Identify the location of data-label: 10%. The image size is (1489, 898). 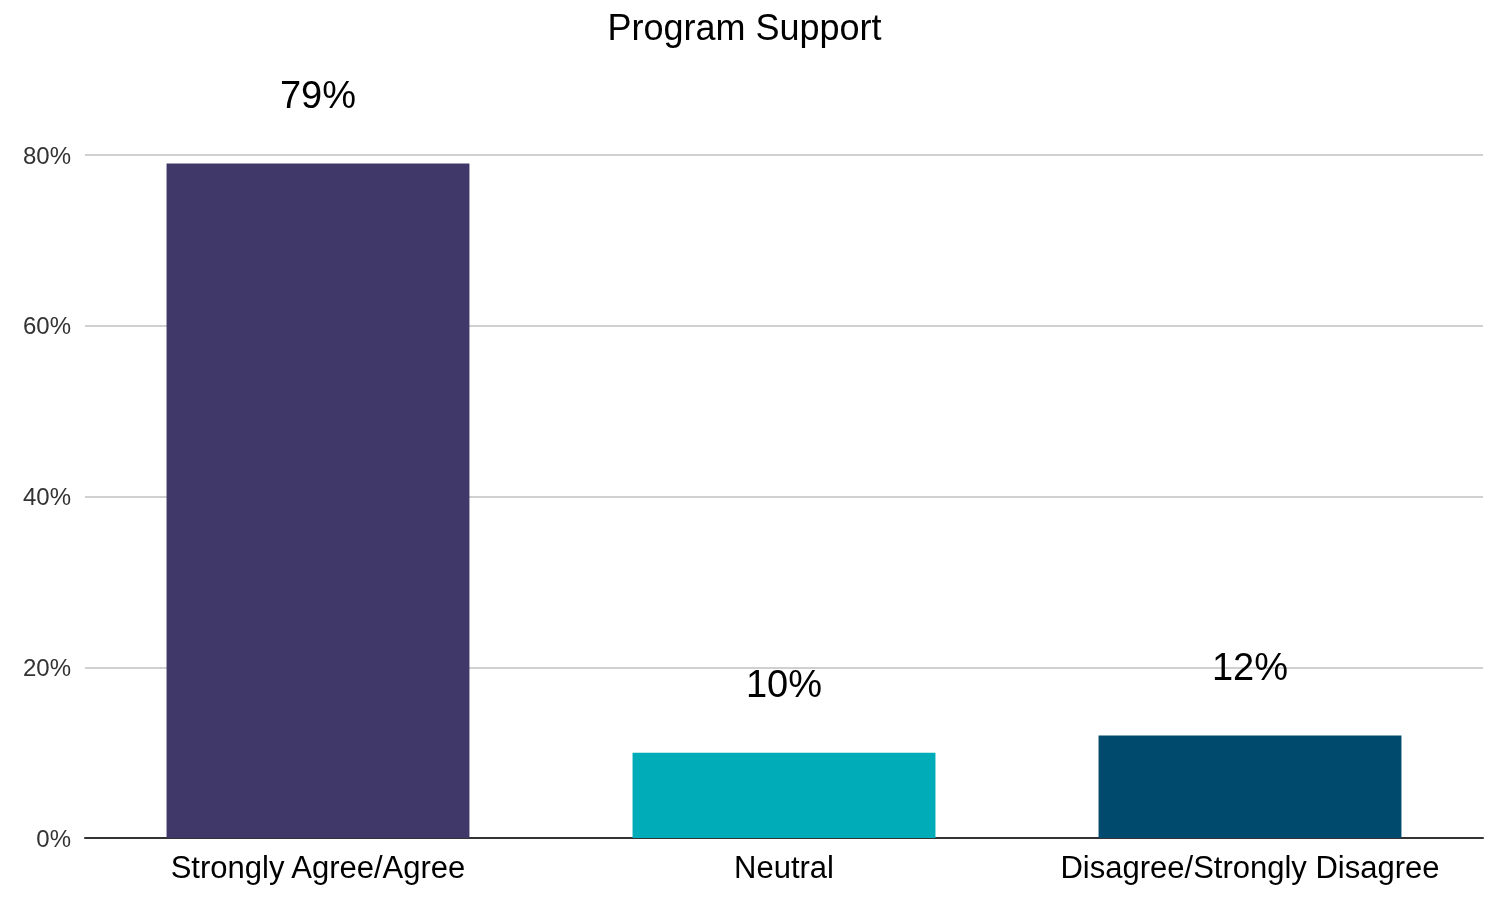
(784, 683).